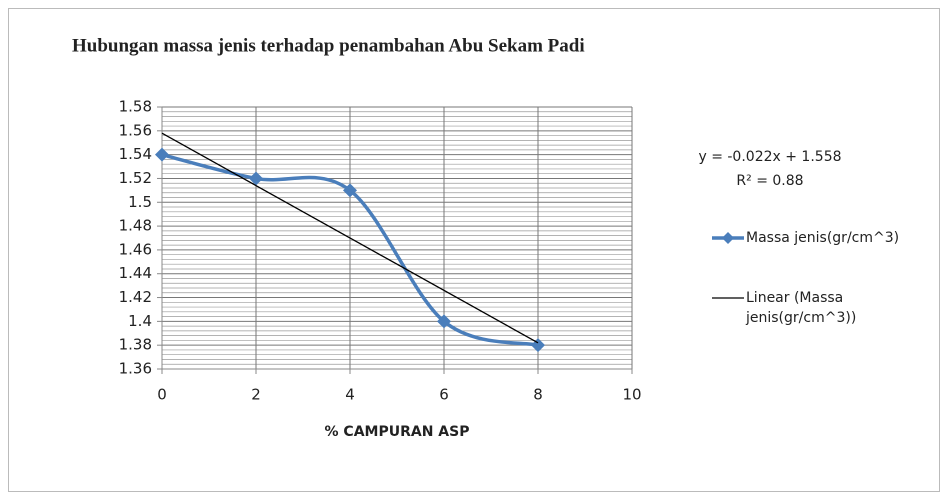 The width and height of the screenshot is (949, 504). Describe the element at coordinates (769, 157) in the screenshot. I see `equation: y = -0.022x + 1.558` at that location.